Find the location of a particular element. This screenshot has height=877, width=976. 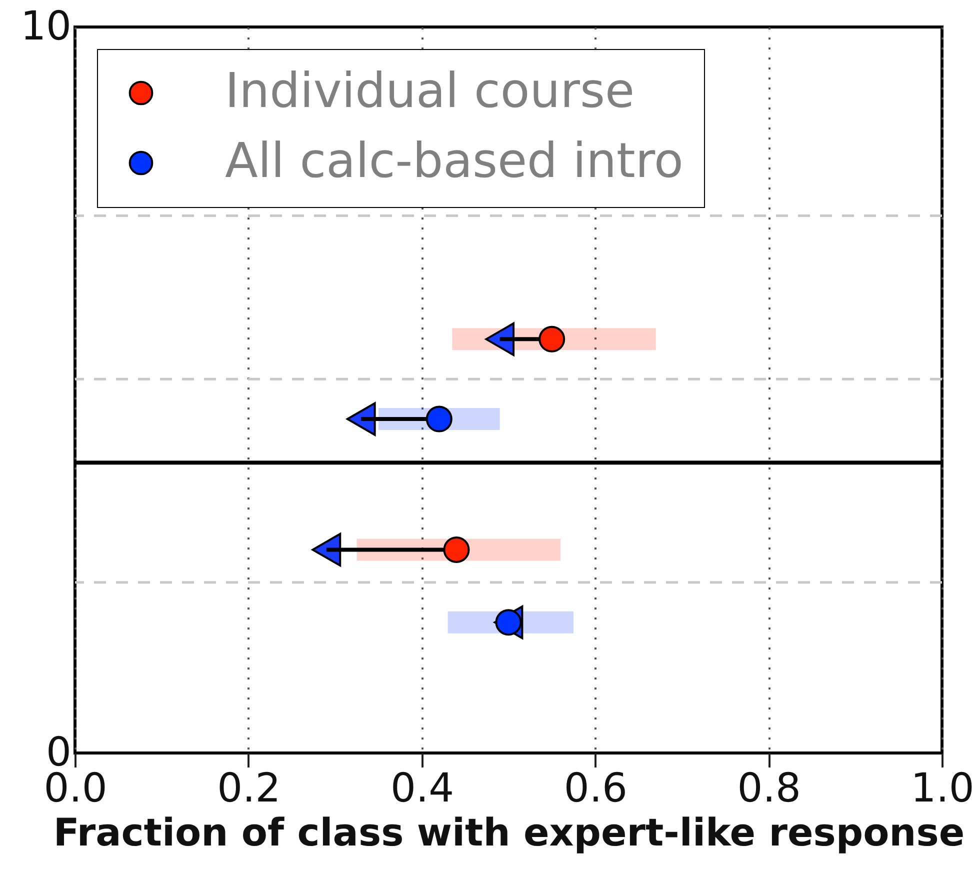

x-tick-label: 0.4 is located at coordinates (422, 789).